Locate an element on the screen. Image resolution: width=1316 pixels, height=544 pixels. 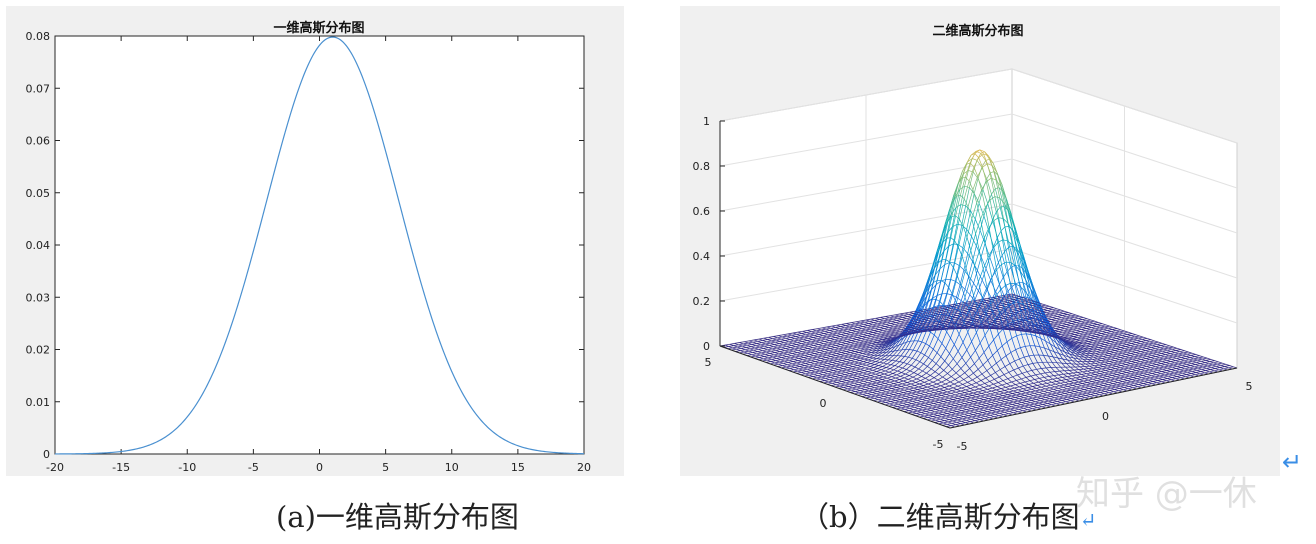
y-tick-label: 0.08 is located at coordinates (38, 36).